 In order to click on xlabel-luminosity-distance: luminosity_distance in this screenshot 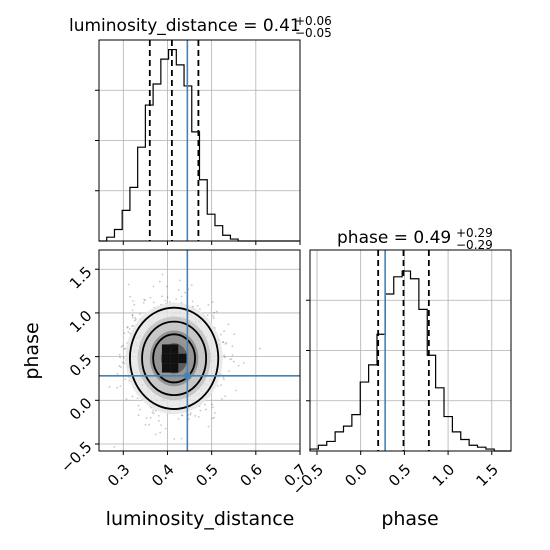, I will do `click(200, 519)`.